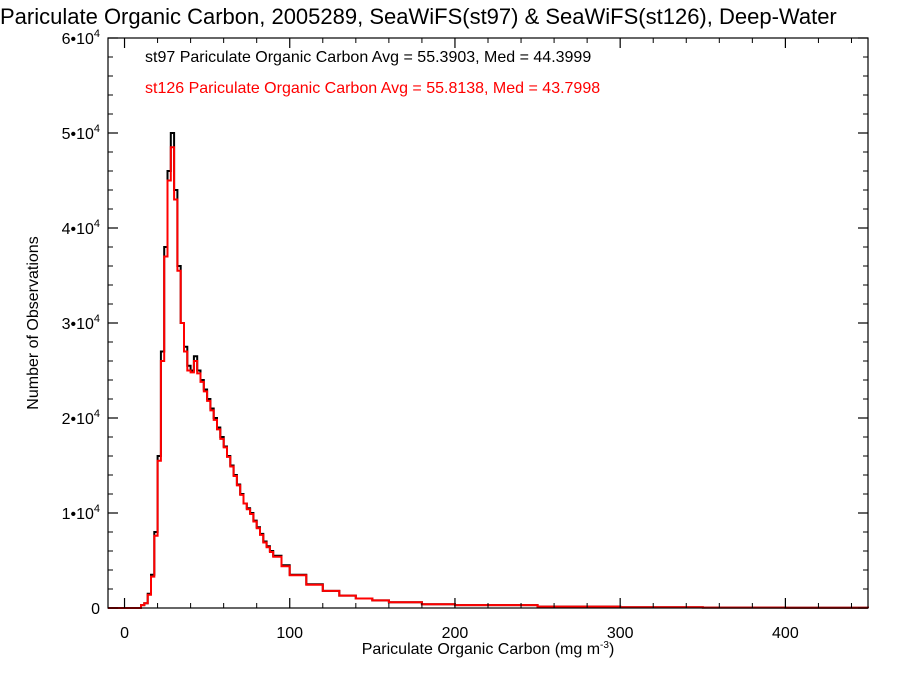 Image resolution: width=900 pixels, height=675 pixels. Describe the element at coordinates (81, 38) in the screenshot. I see `y-tick-label: 6•104` at that location.